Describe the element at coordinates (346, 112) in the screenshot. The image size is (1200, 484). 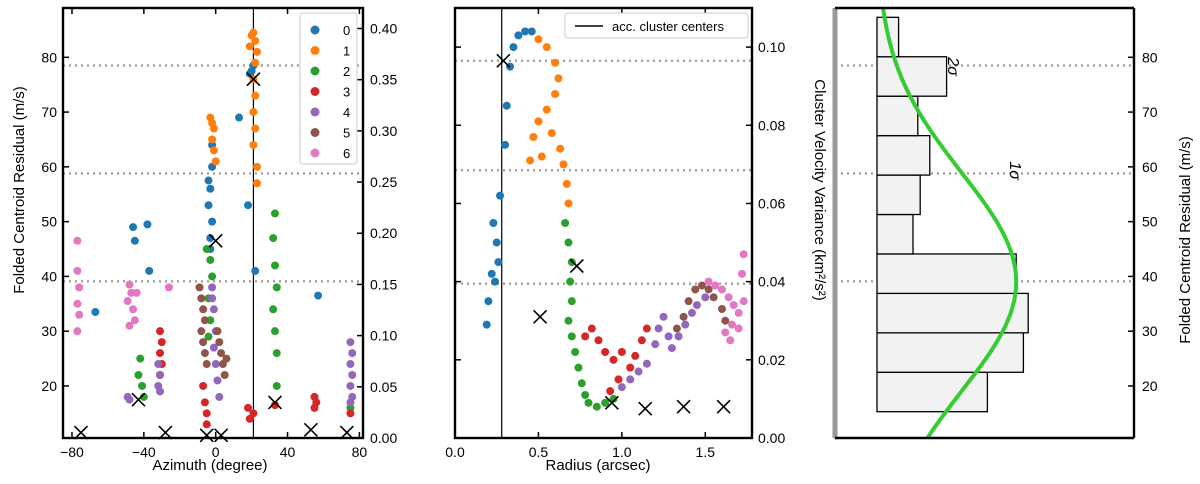
I see `legend-label-4: 4` at that location.